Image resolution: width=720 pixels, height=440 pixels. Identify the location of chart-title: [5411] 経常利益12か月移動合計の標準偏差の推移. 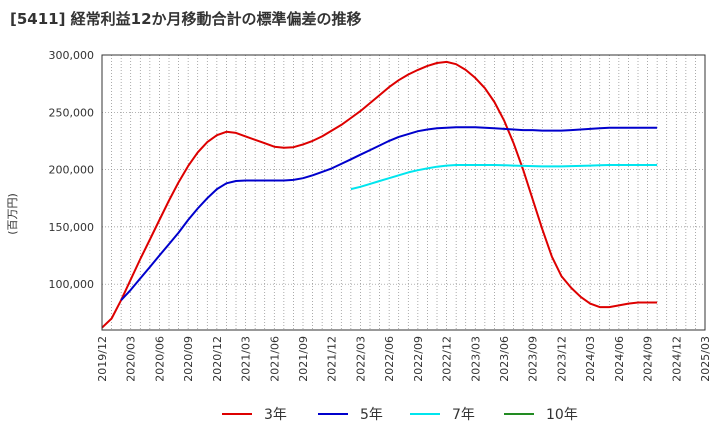
(186, 19).